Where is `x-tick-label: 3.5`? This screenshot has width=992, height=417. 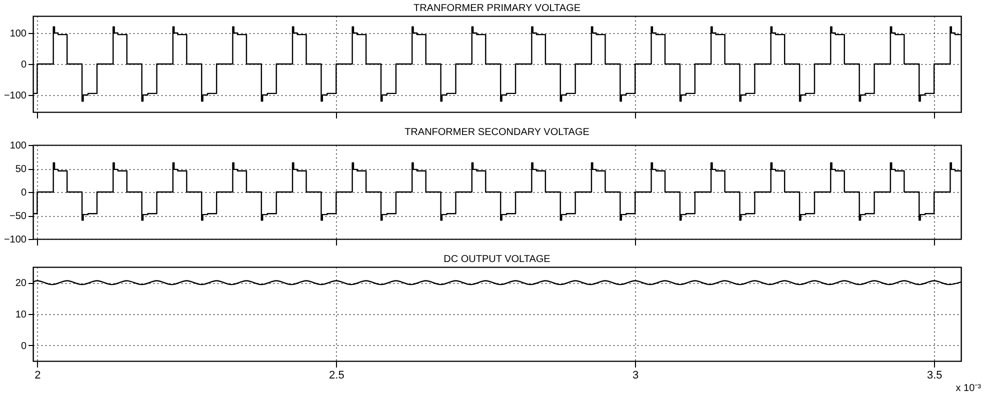
x-tick-label: 3.5 is located at coordinates (934, 376).